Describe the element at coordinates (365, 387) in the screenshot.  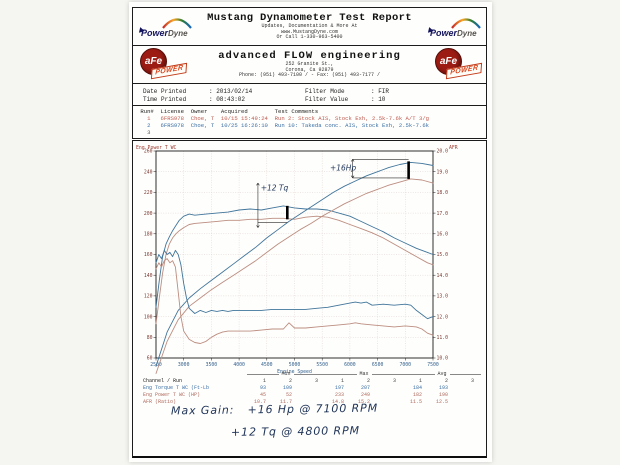
I see `stats-value: 207` at that location.